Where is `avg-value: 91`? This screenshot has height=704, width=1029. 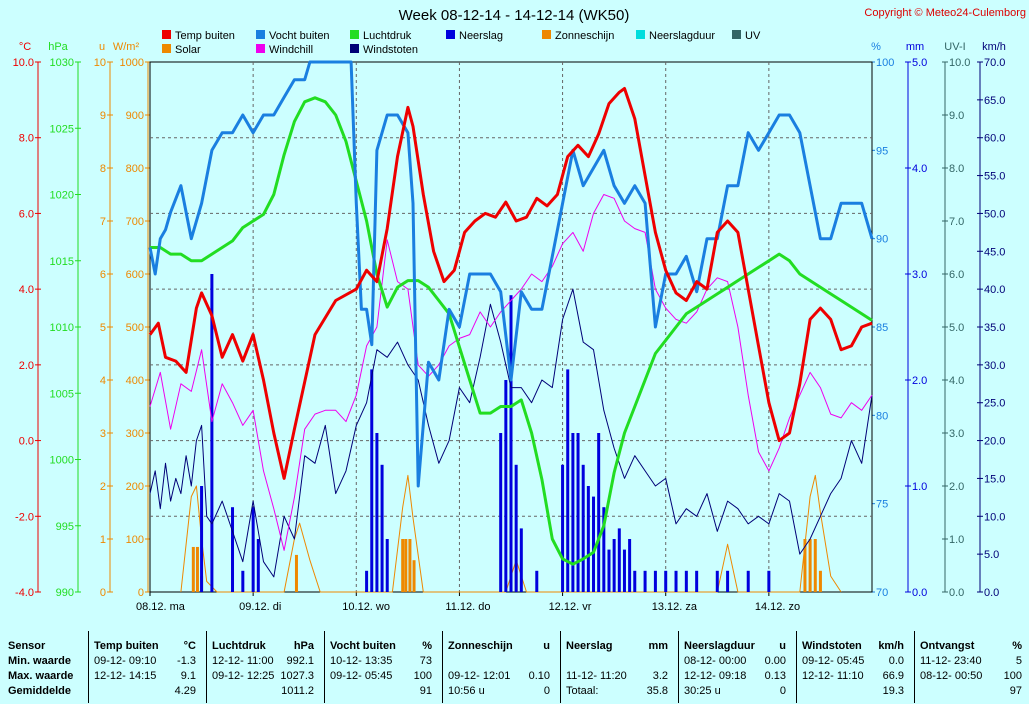
avg-value: 91 is located at coordinates (425, 691).